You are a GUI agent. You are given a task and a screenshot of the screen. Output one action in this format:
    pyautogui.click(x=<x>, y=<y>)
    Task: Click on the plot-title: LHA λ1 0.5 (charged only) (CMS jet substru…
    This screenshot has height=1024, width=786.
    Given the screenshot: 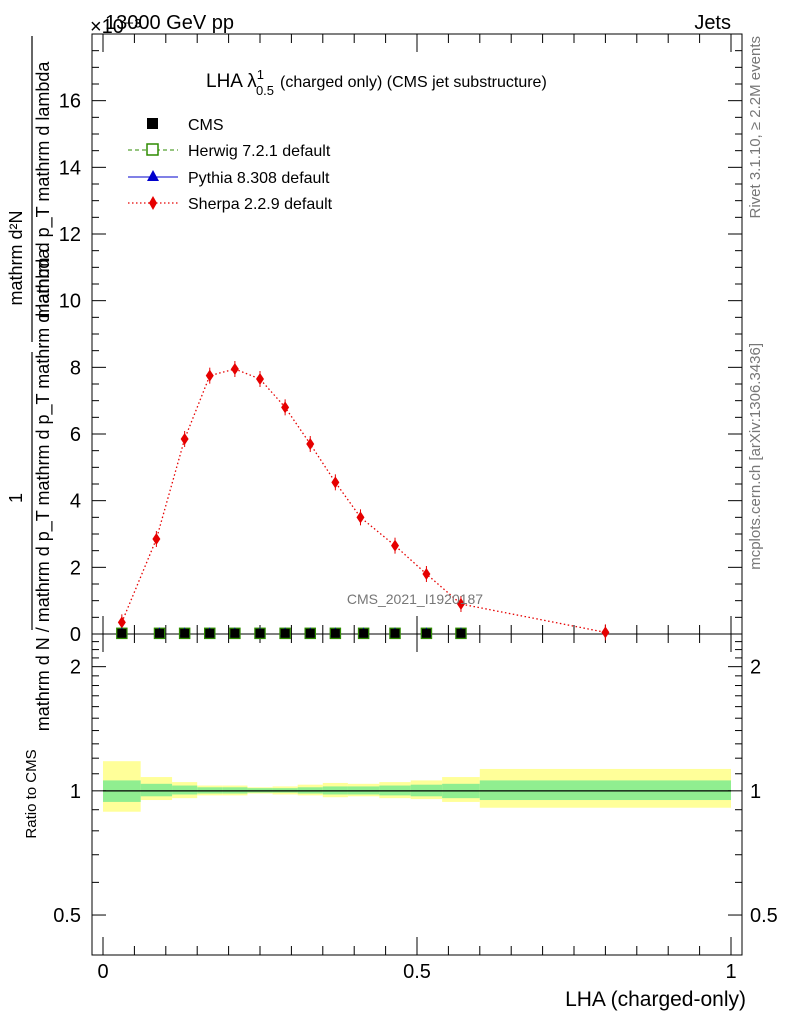 What is the action you would take?
    pyautogui.click(x=376, y=82)
    